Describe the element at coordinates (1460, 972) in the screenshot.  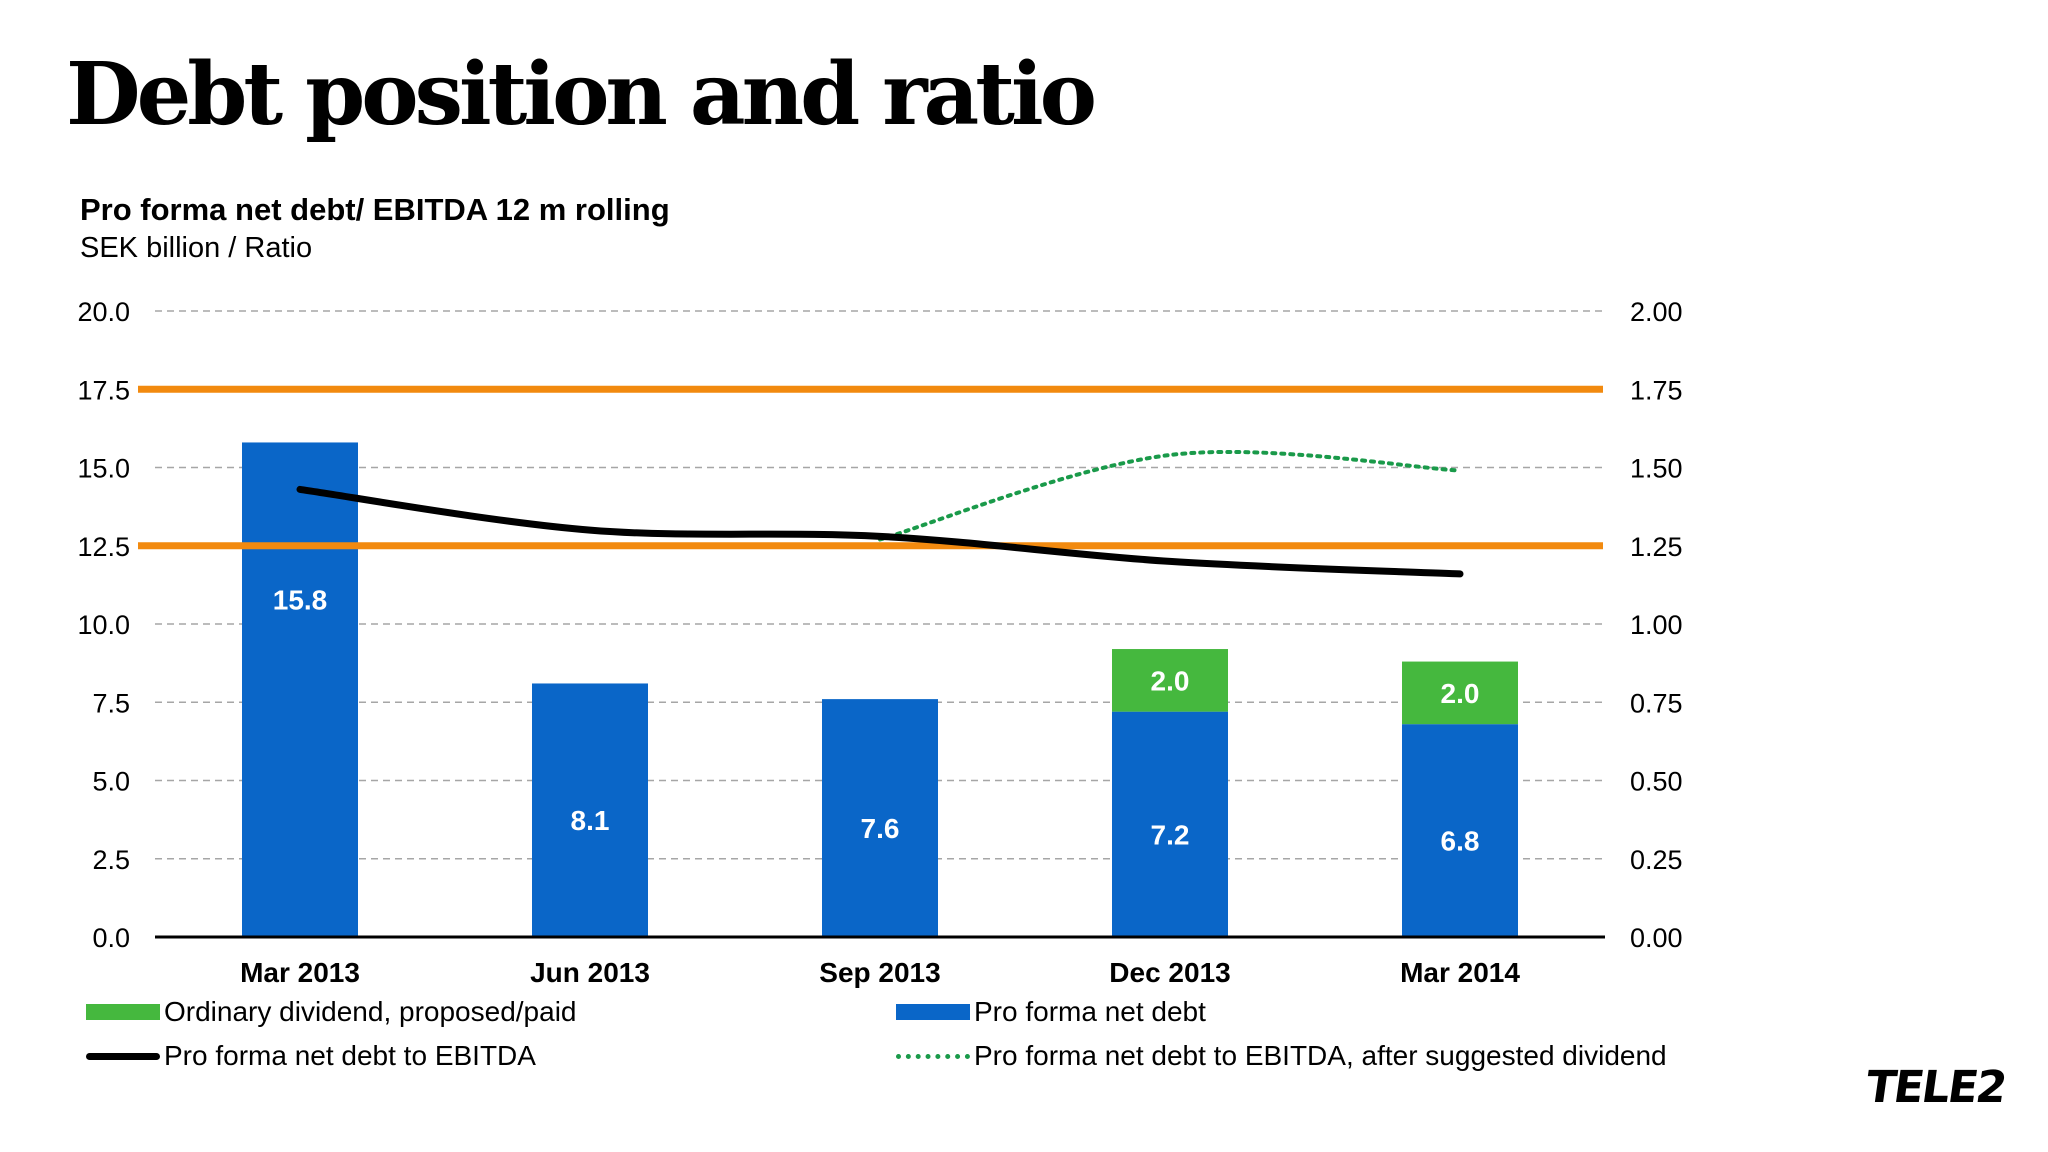
I see `x-tick-label: Mar 2014` at that location.